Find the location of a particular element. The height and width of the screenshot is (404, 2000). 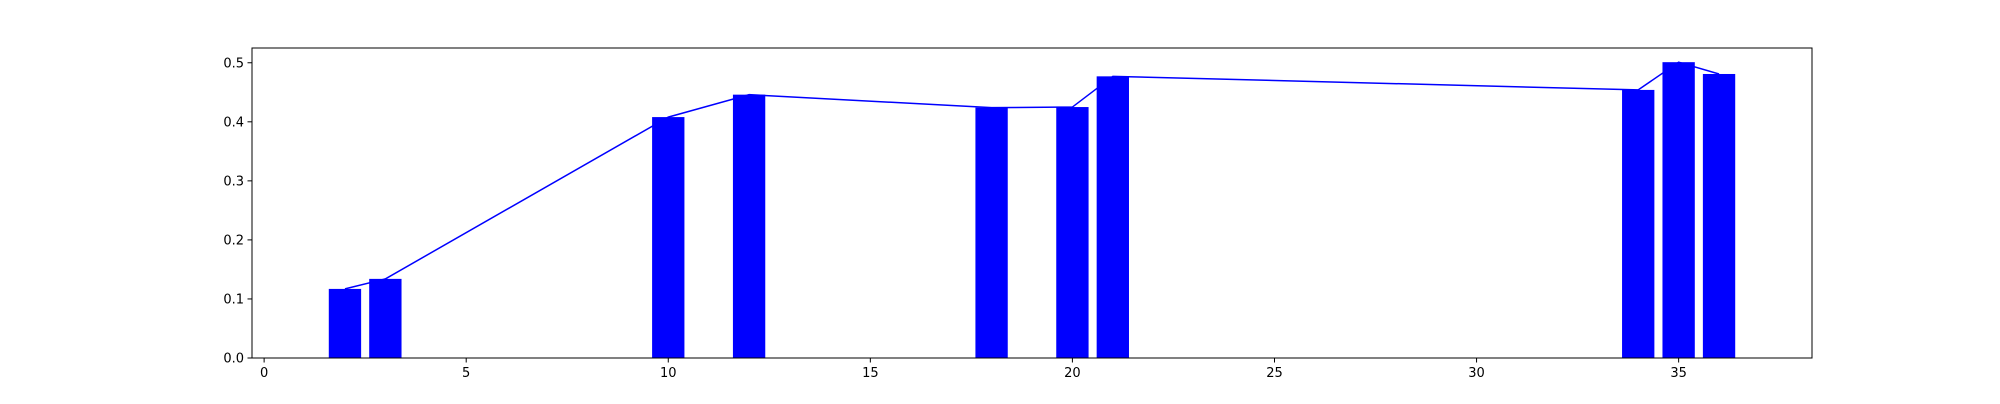

x-tick-label-30: 30 is located at coordinates (1476, 373).